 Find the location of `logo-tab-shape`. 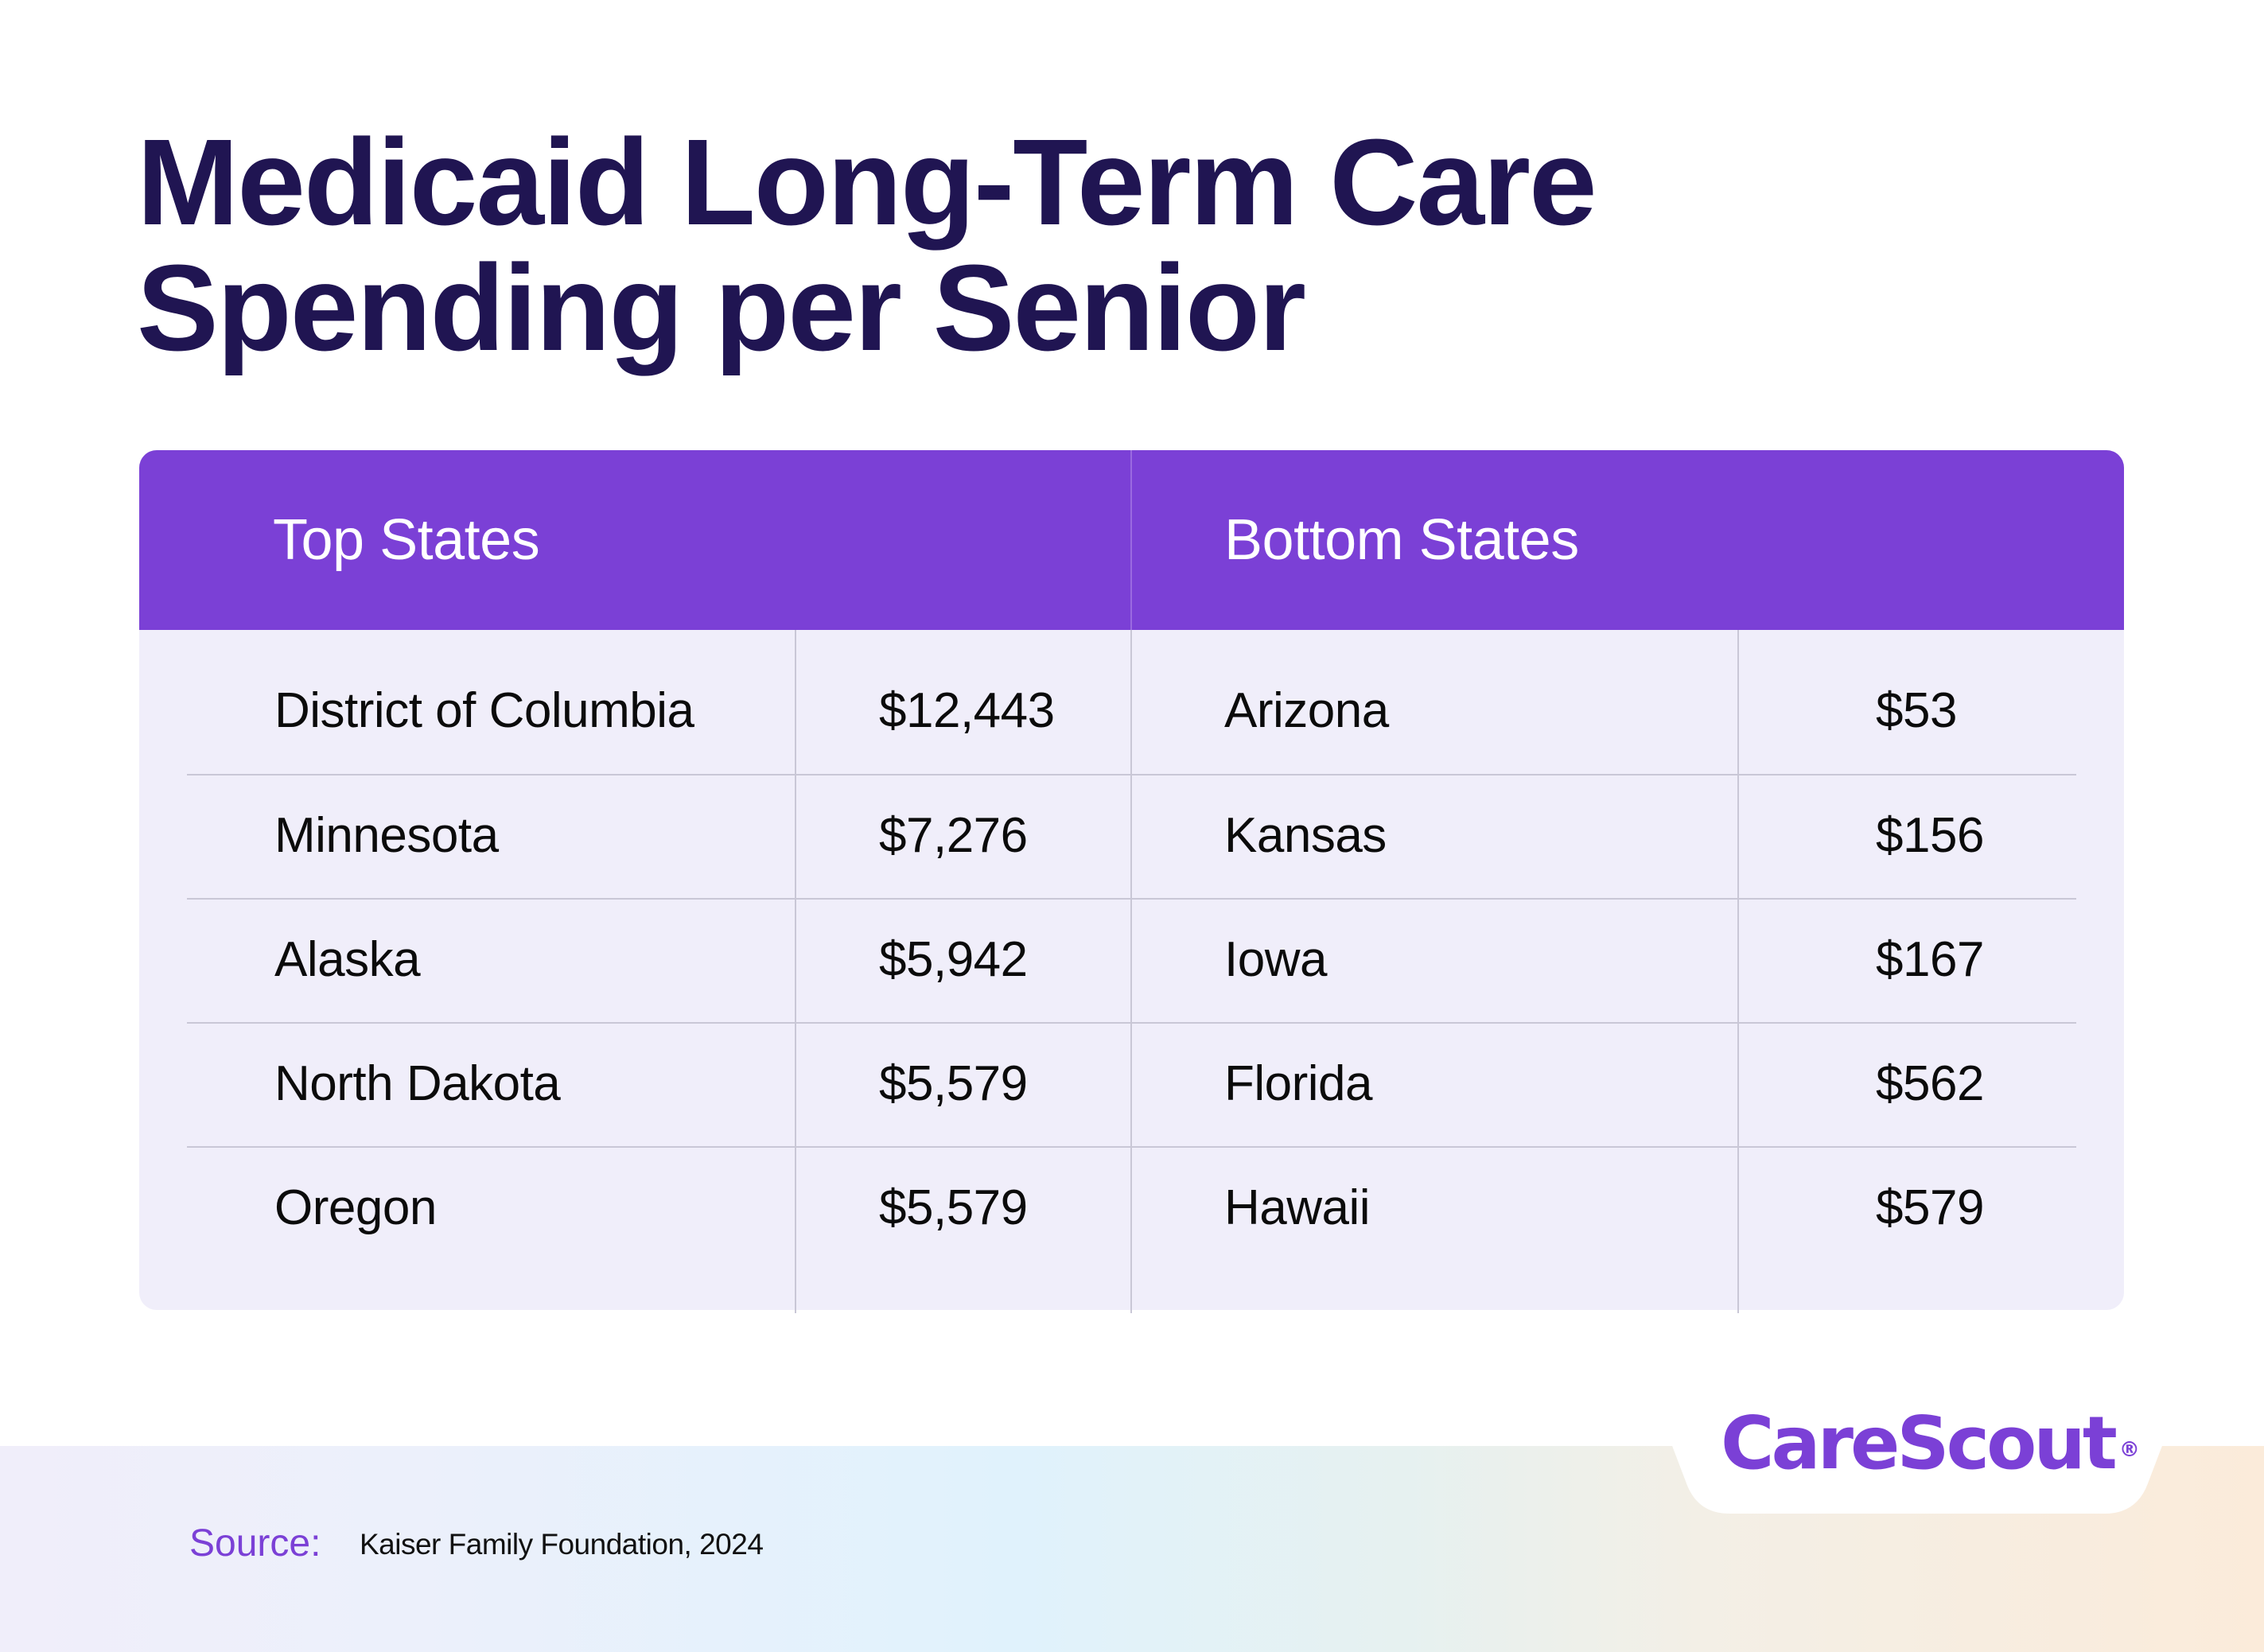

logo-tab-shape is located at coordinates (1918, 1457).